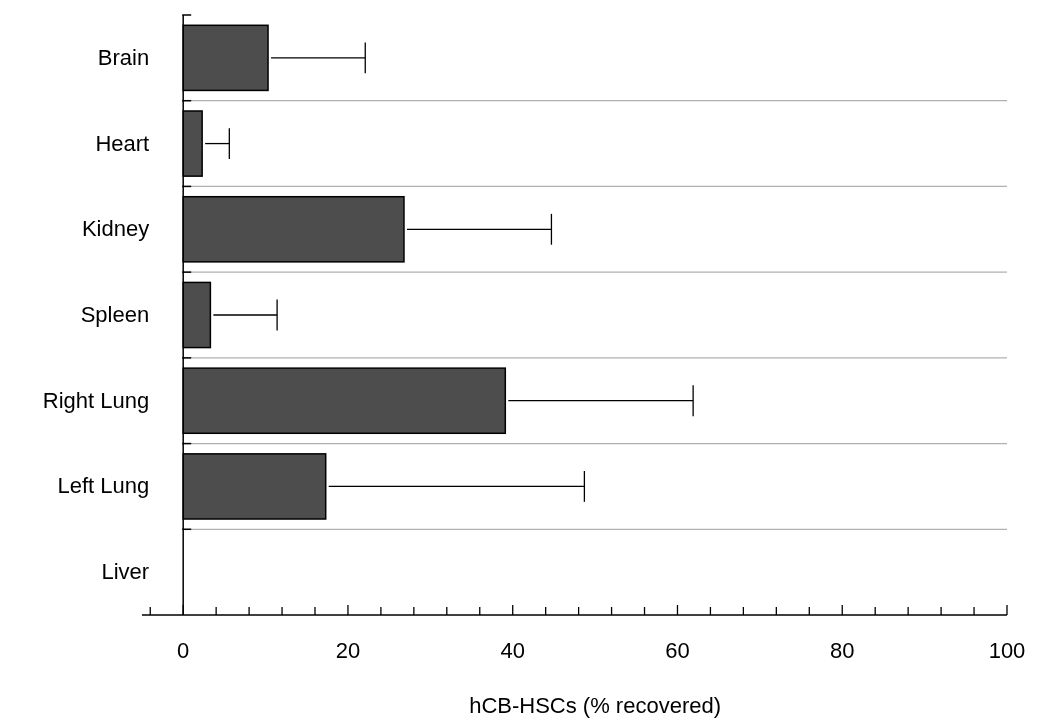 This screenshot has height=726, width=1045. Describe the element at coordinates (122, 143) in the screenshot. I see `y-tick-label: Heart` at that location.